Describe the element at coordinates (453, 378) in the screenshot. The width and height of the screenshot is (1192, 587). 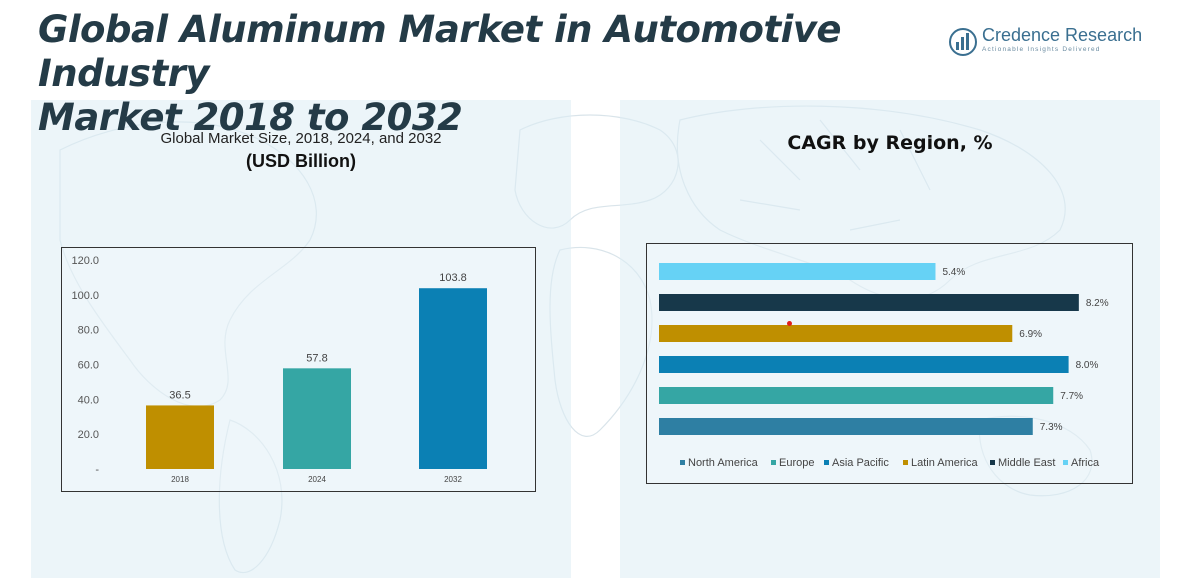
I see `bar-2032` at that location.